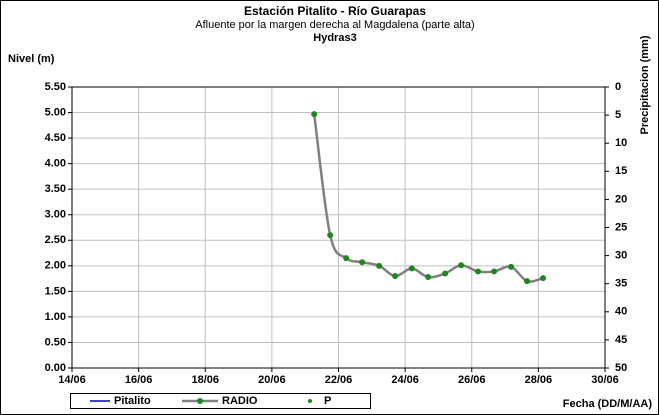  Describe the element at coordinates (55, 368) in the screenshot. I see `y-tick-label: 0.00` at that location.